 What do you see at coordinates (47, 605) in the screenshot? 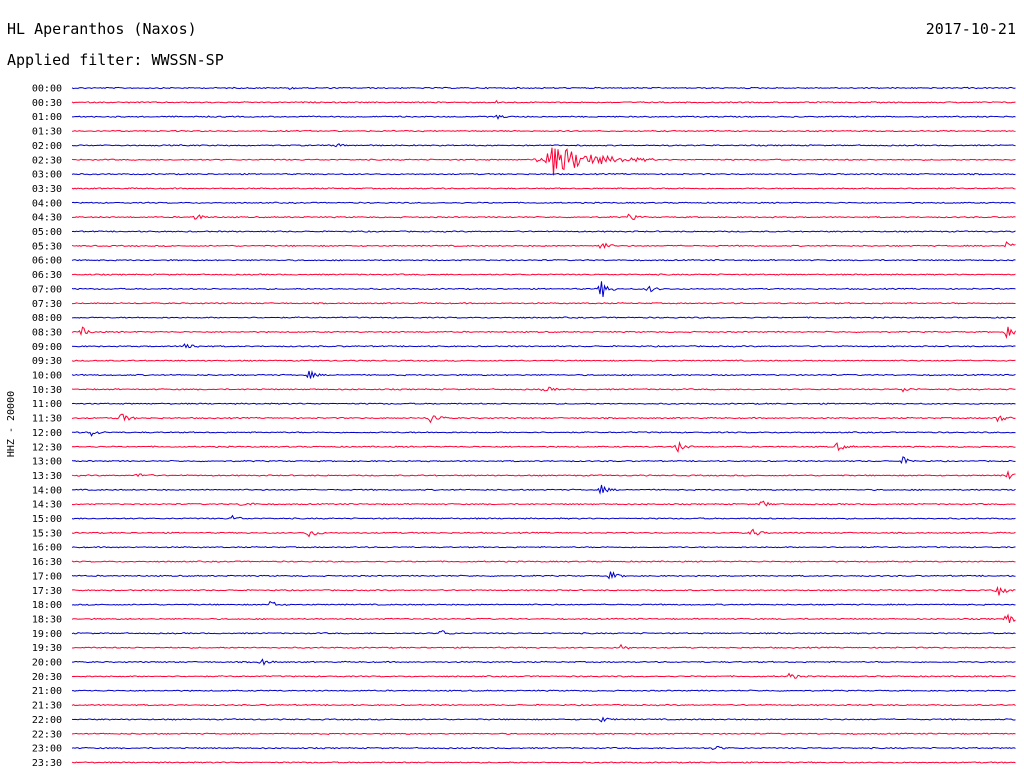
I see `row-time-label: 18:00` at bounding box center [47, 605].